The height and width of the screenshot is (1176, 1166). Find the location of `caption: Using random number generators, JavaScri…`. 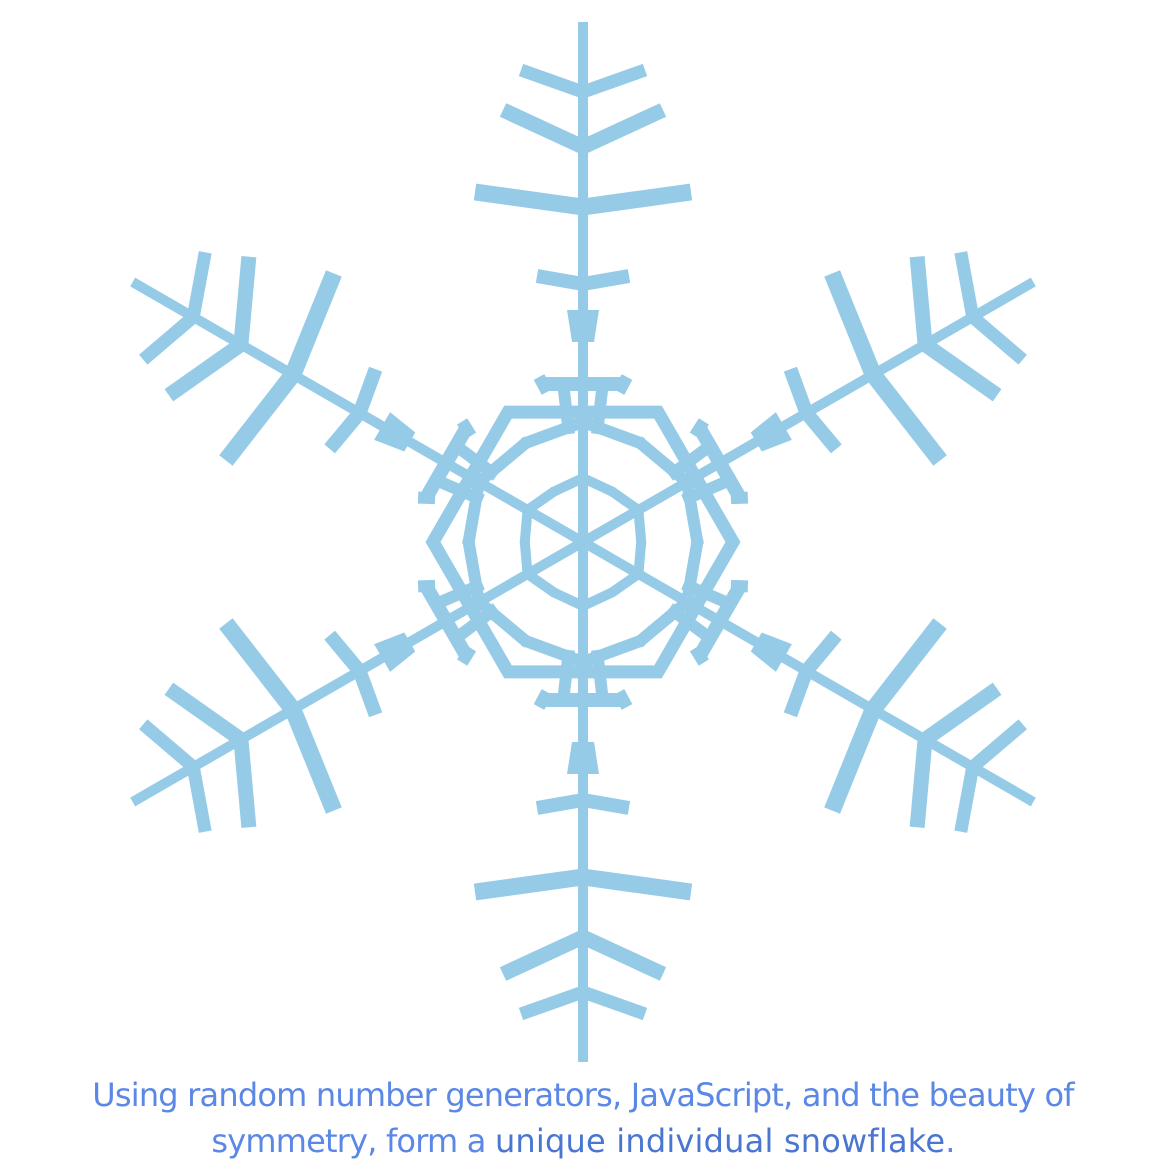

caption: Using random number generators, JavaScri… is located at coordinates (583, 1118).